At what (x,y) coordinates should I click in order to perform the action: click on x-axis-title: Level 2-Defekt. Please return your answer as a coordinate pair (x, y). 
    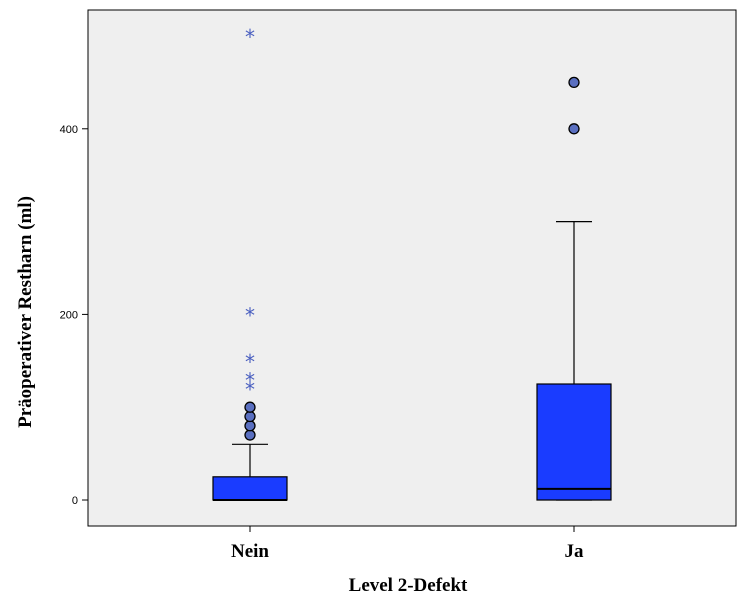
    Looking at the image, I should click on (408, 585).